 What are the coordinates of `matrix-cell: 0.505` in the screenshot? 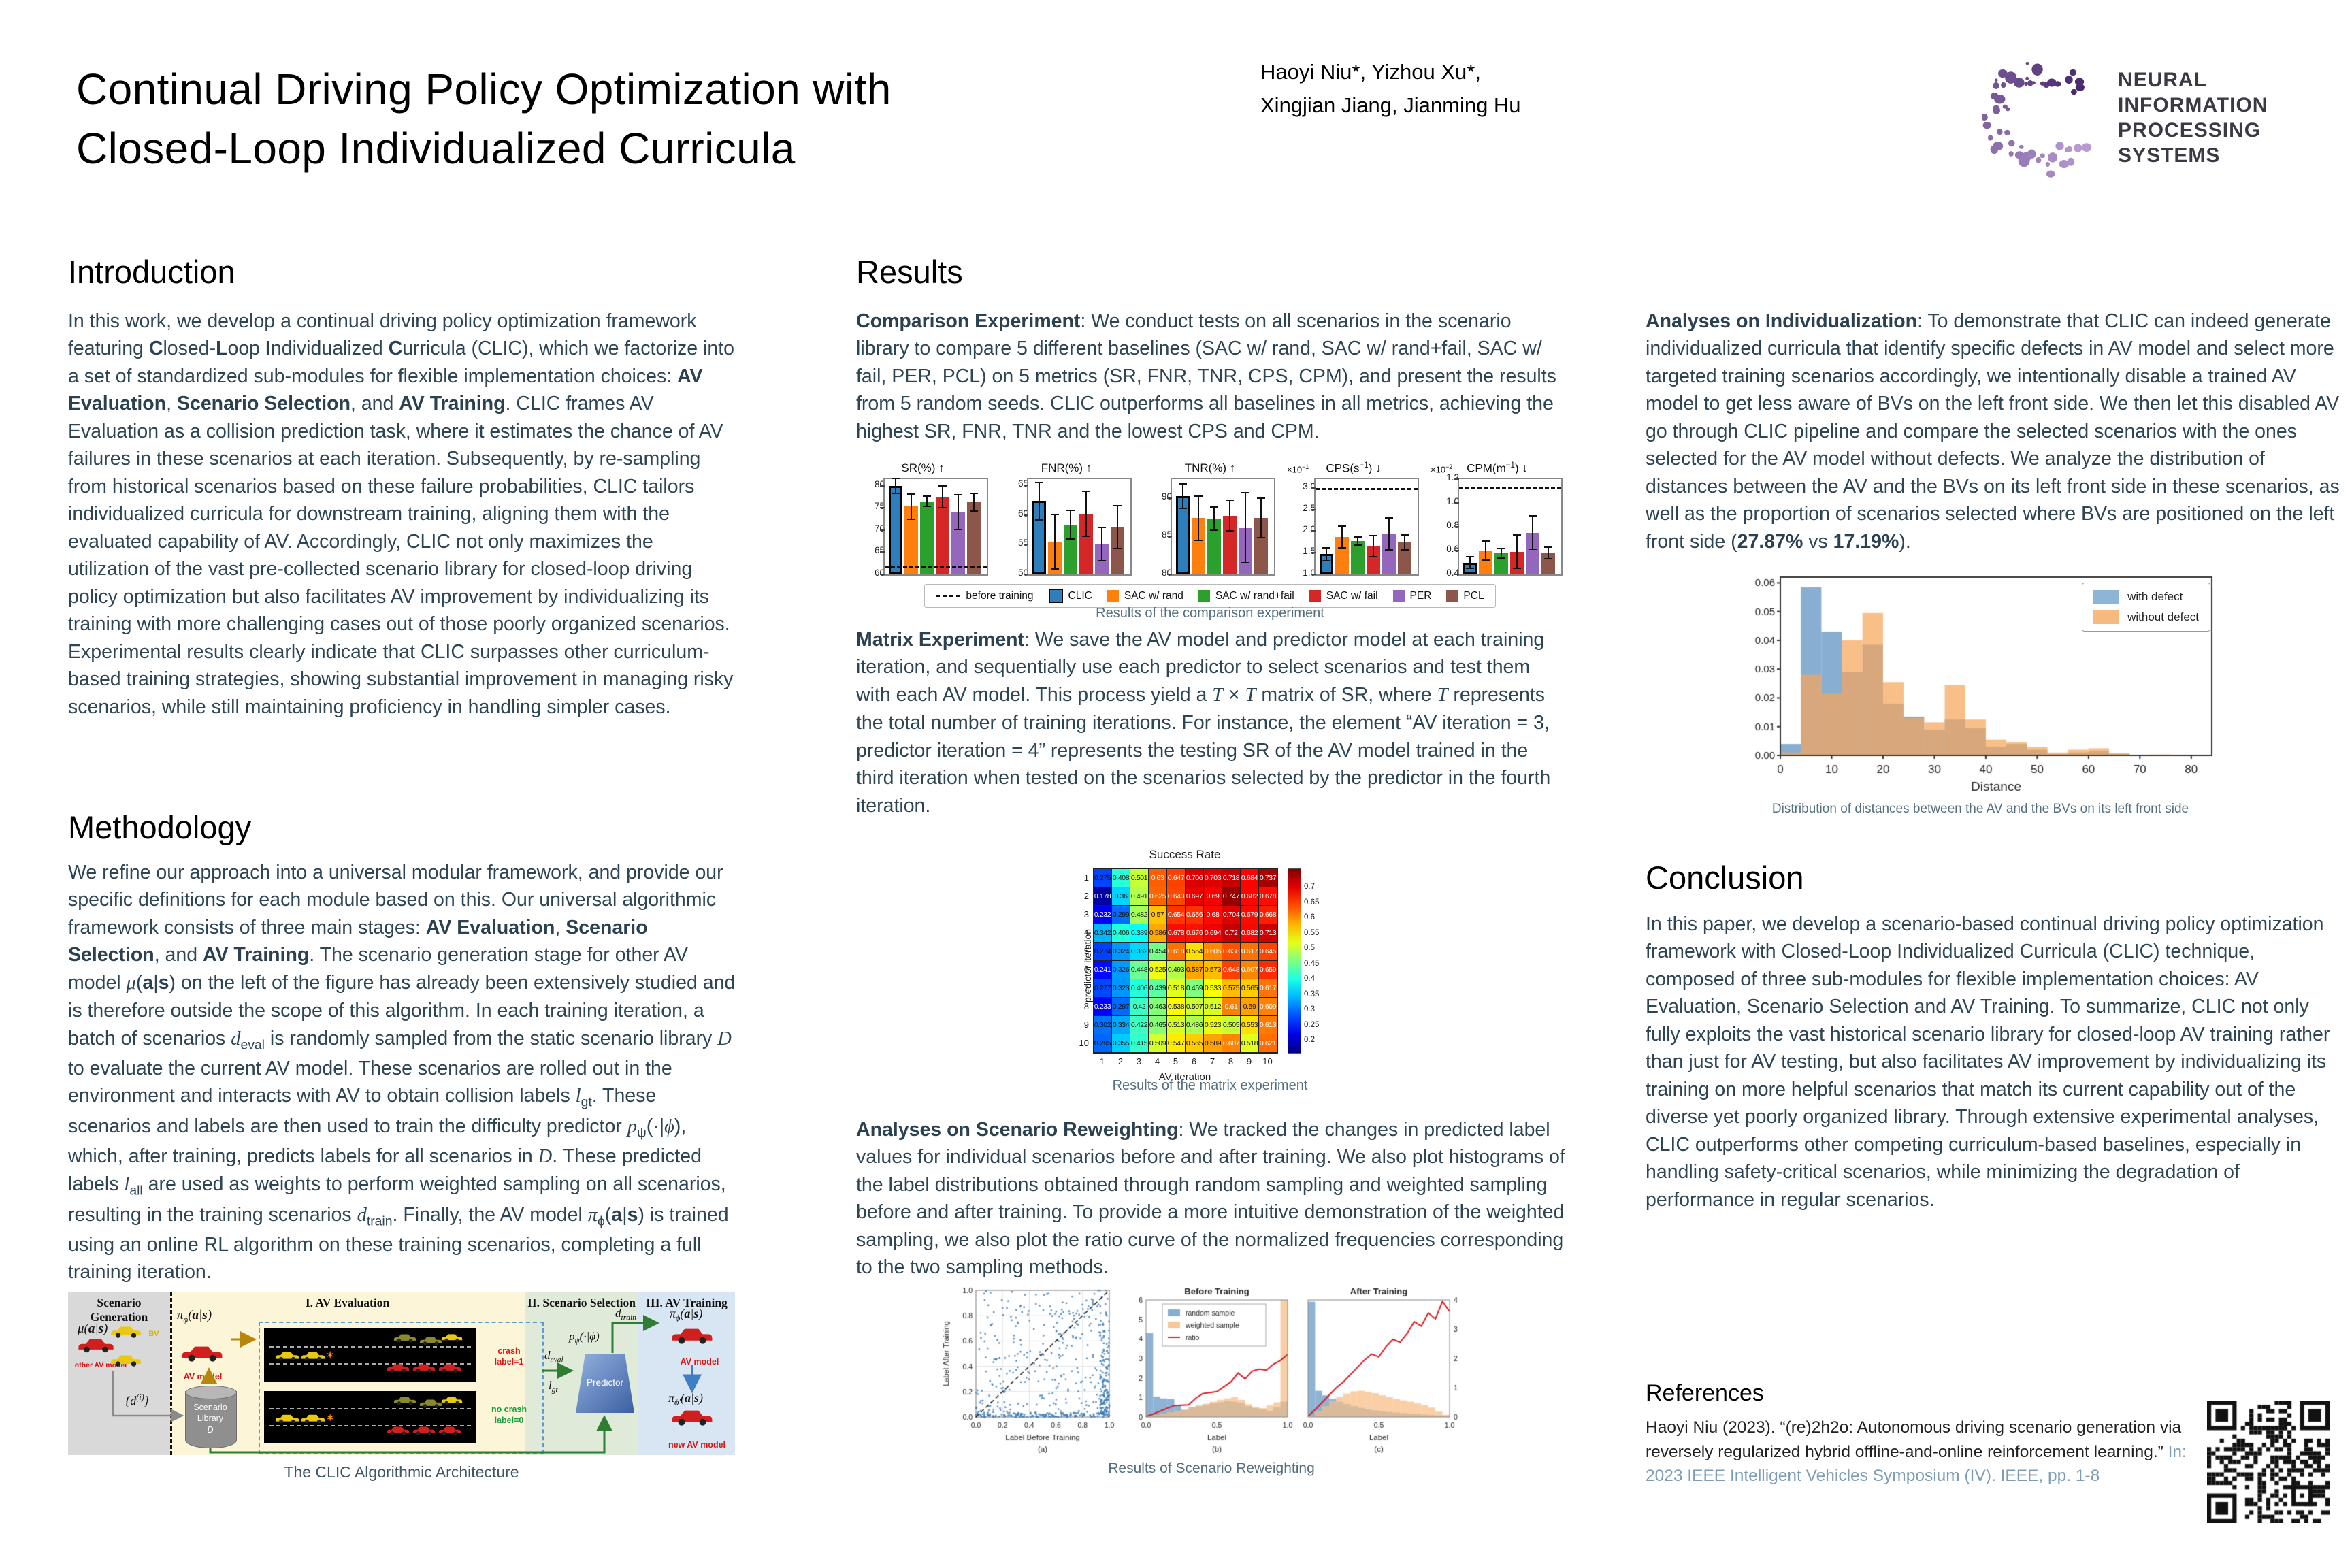 It's located at (1232, 1025).